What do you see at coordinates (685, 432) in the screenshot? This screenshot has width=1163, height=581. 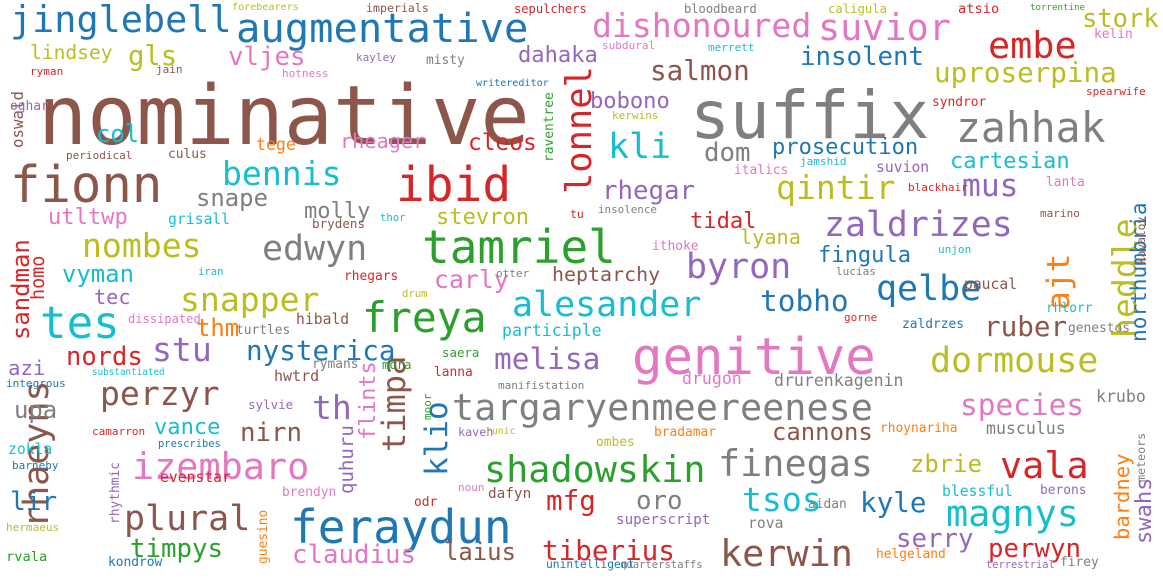 I see `cloud-word-bradamar: bradamar` at bounding box center [685, 432].